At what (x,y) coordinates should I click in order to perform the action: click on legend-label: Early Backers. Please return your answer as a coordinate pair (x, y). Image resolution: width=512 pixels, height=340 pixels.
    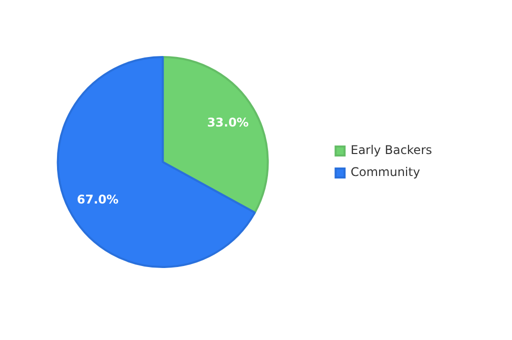
    Looking at the image, I should click on (391, 150).